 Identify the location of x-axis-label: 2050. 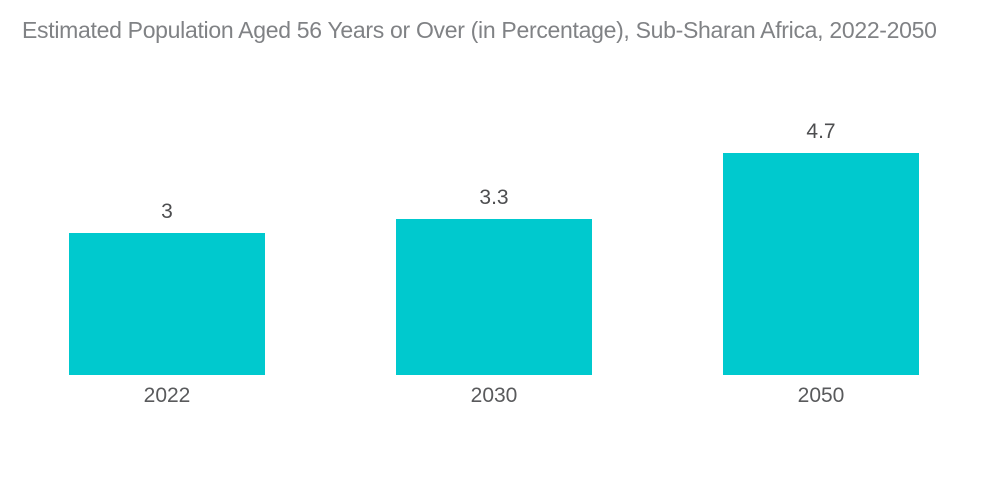
(821, 395).